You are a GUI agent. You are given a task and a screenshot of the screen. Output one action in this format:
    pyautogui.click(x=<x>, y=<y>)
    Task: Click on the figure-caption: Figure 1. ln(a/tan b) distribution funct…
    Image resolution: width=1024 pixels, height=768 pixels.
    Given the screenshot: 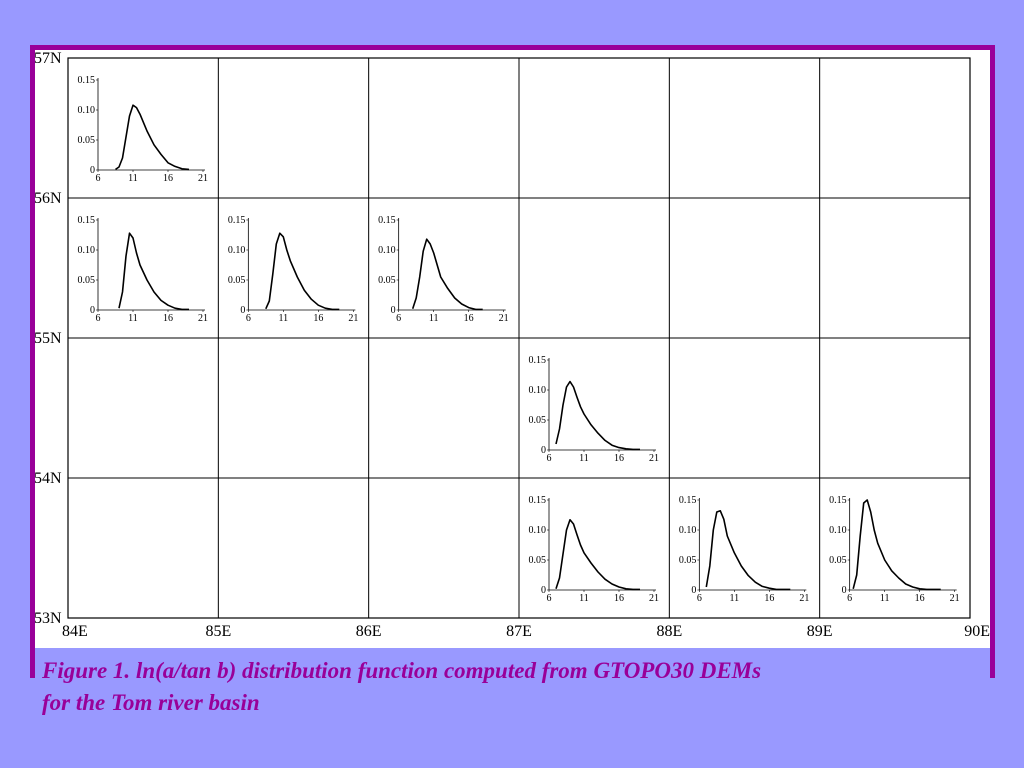 What is the action you would take?
    pyautogui.click(x=512, y=687)
    